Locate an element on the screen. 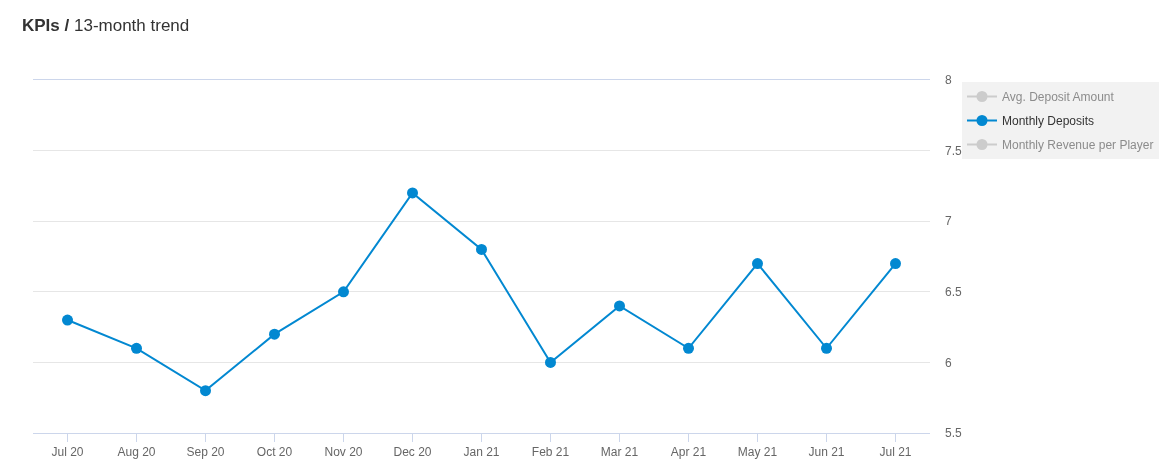 The height and width of the screenshot is (468, 1165). x-tick-label: Mar 21 is located at coordinates (619, 452).